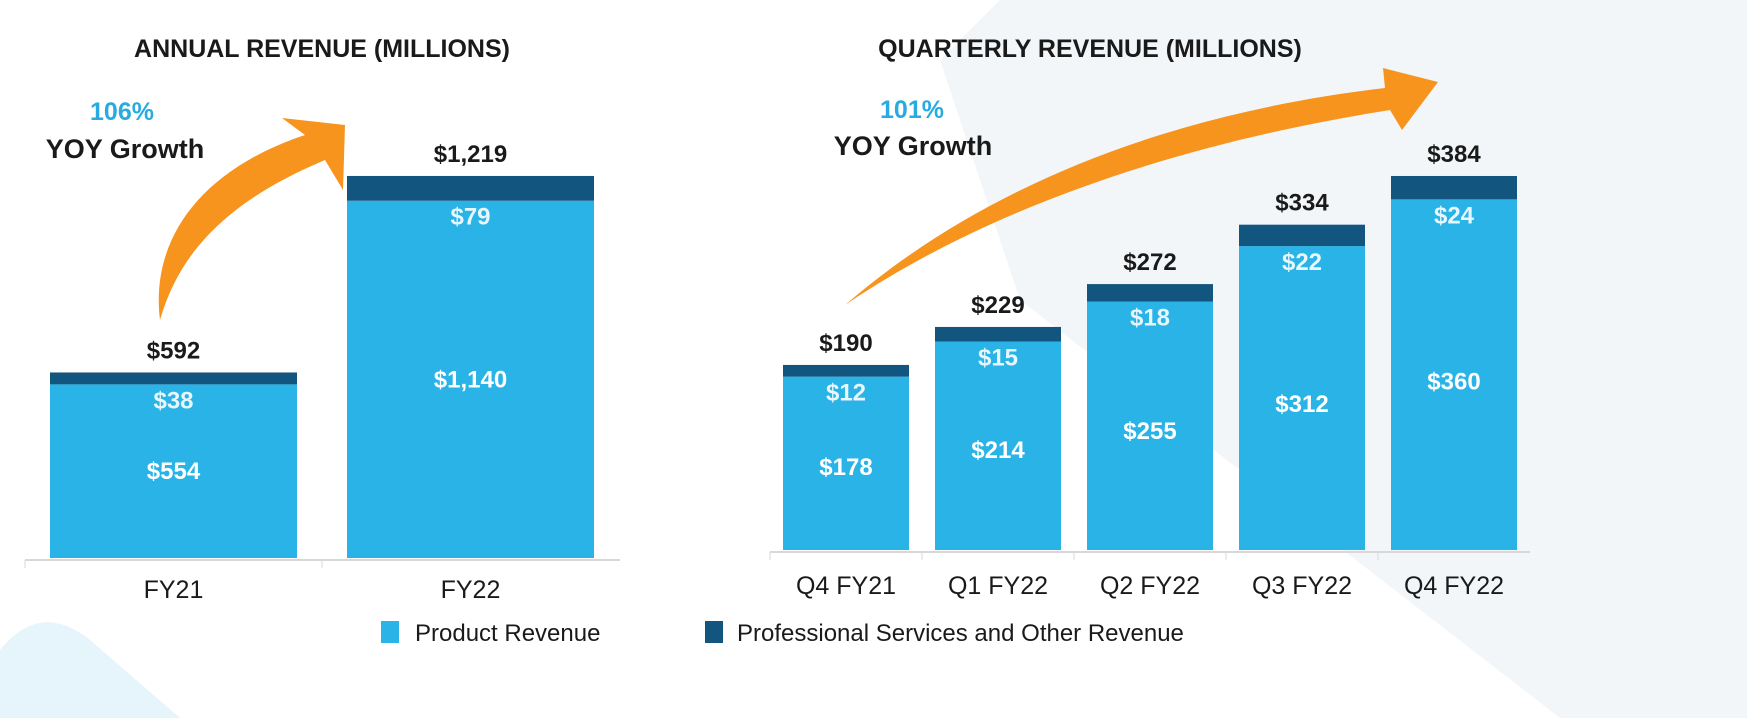  Describe the element at coordinates (846, 586) in the screenshot. I see `category-label: Q4 FY21` at that location.